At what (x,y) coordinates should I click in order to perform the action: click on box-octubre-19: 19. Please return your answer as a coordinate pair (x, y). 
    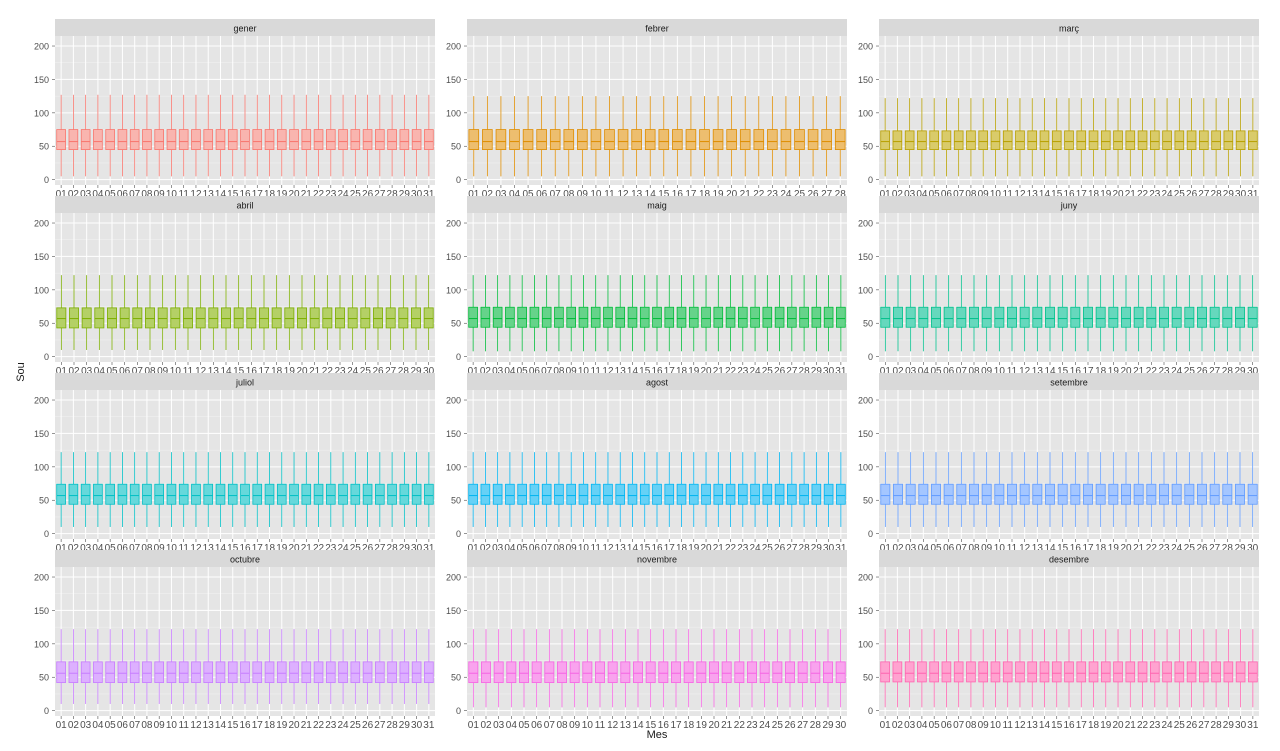
    Looking at the image, I should click on (282, 680).